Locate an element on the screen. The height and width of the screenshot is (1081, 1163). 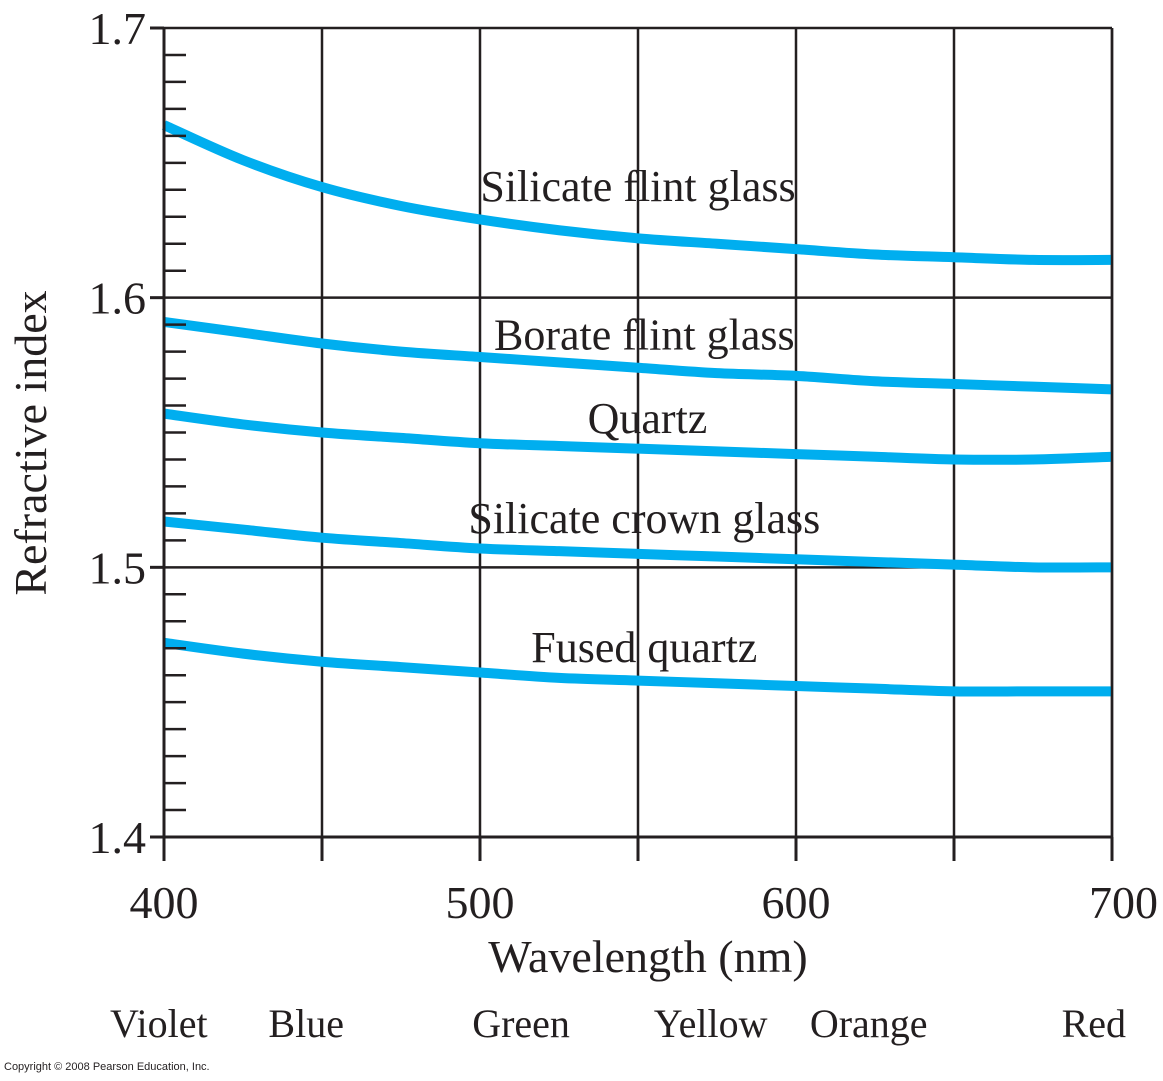
y-tick-label: 1.5 is located at coordinates (118, 567).